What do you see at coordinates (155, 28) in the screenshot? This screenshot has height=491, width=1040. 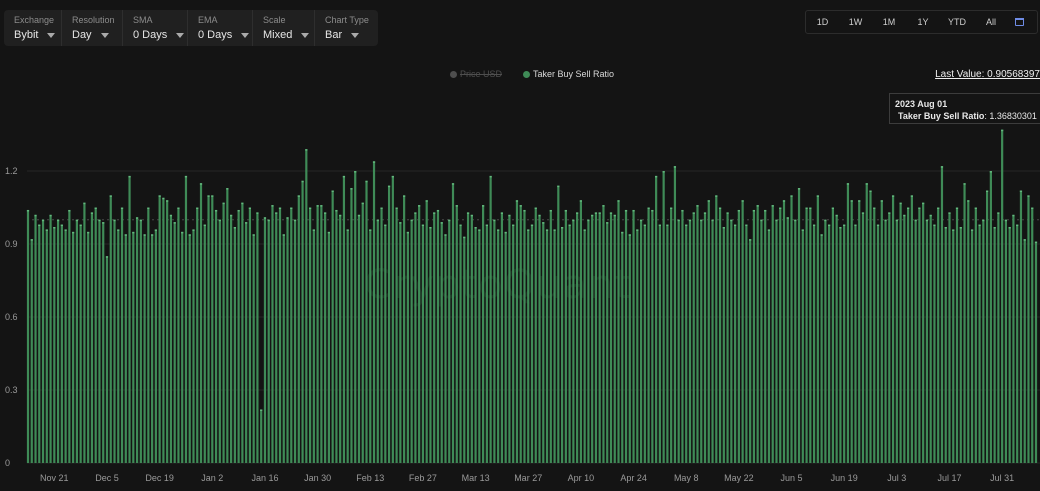 I see `sma-dropdown: SMA 0 Days` at bounding box center [155, 28].